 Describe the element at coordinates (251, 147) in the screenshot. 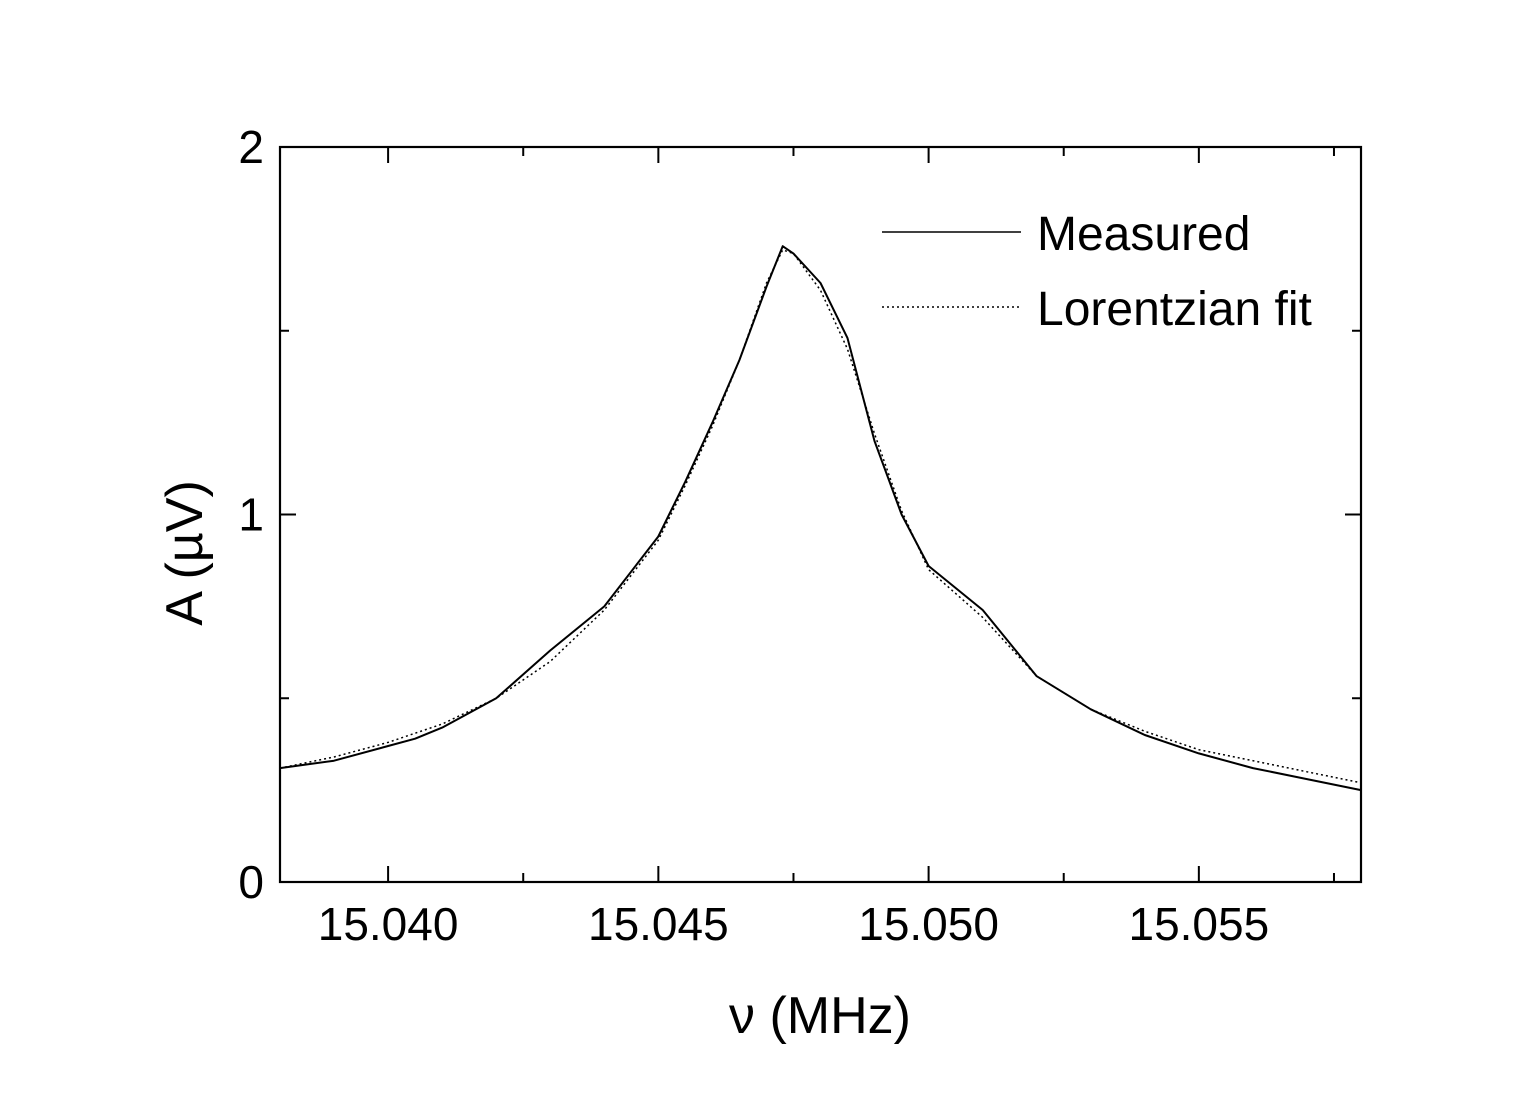

I see `y-tick-label: 2` at that location.